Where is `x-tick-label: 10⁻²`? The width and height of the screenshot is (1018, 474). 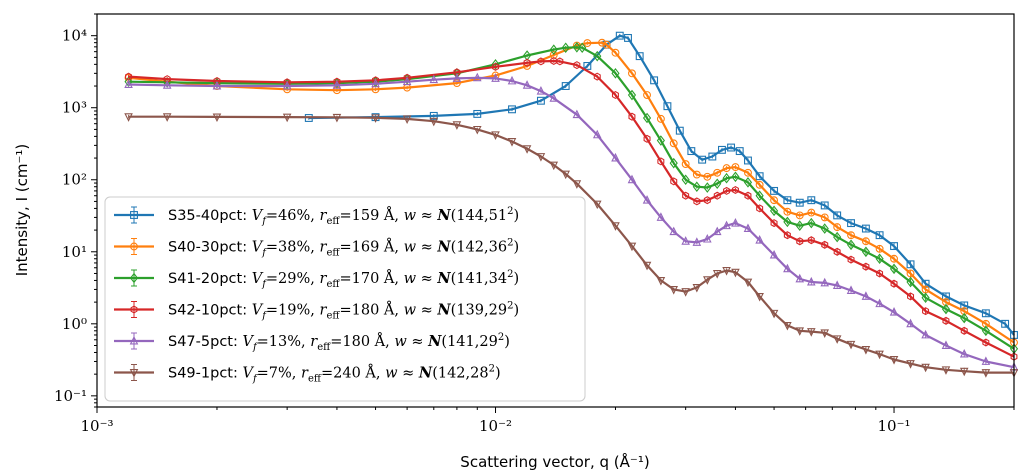
x-tick-label: 10⁻² is located at coordinates (495, 426).